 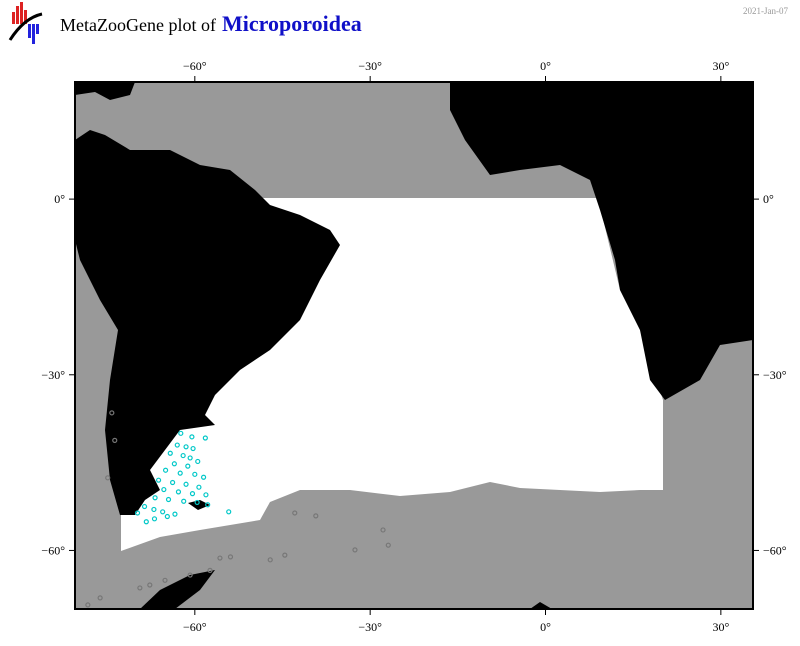 What do you see at coordinates (765, 11) in the screenshot?
I see `date: 2021-Jan-07` at bounding box center [765, 11].